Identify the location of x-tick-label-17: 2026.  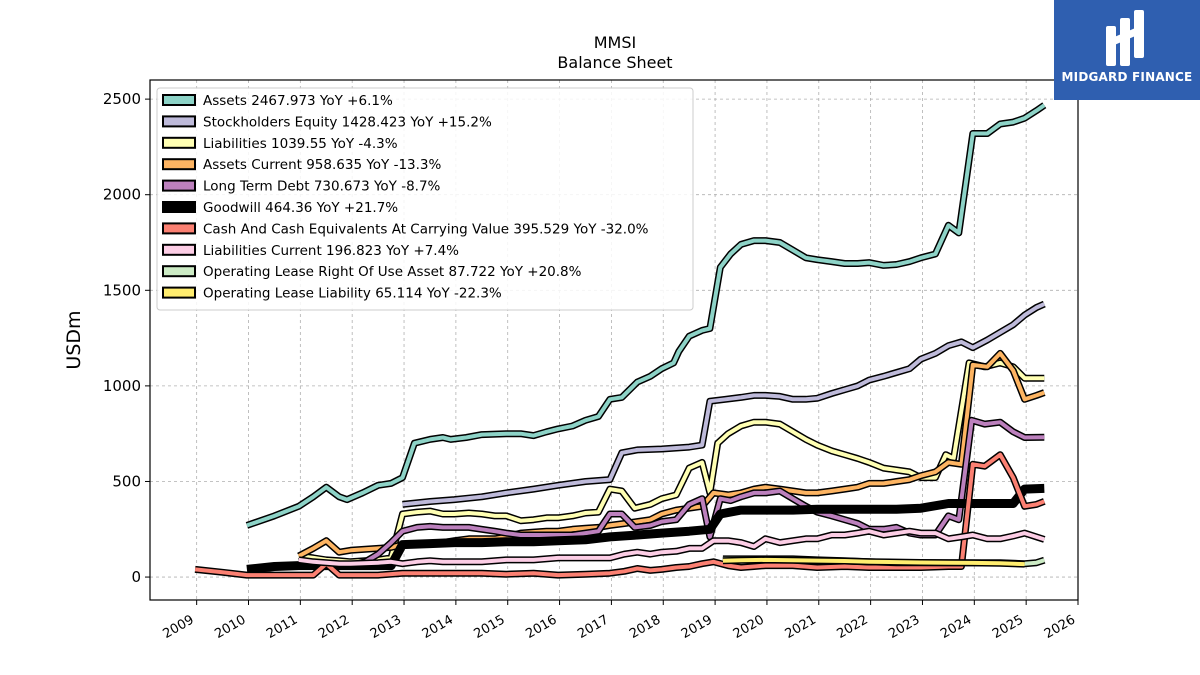
(1060, 627).